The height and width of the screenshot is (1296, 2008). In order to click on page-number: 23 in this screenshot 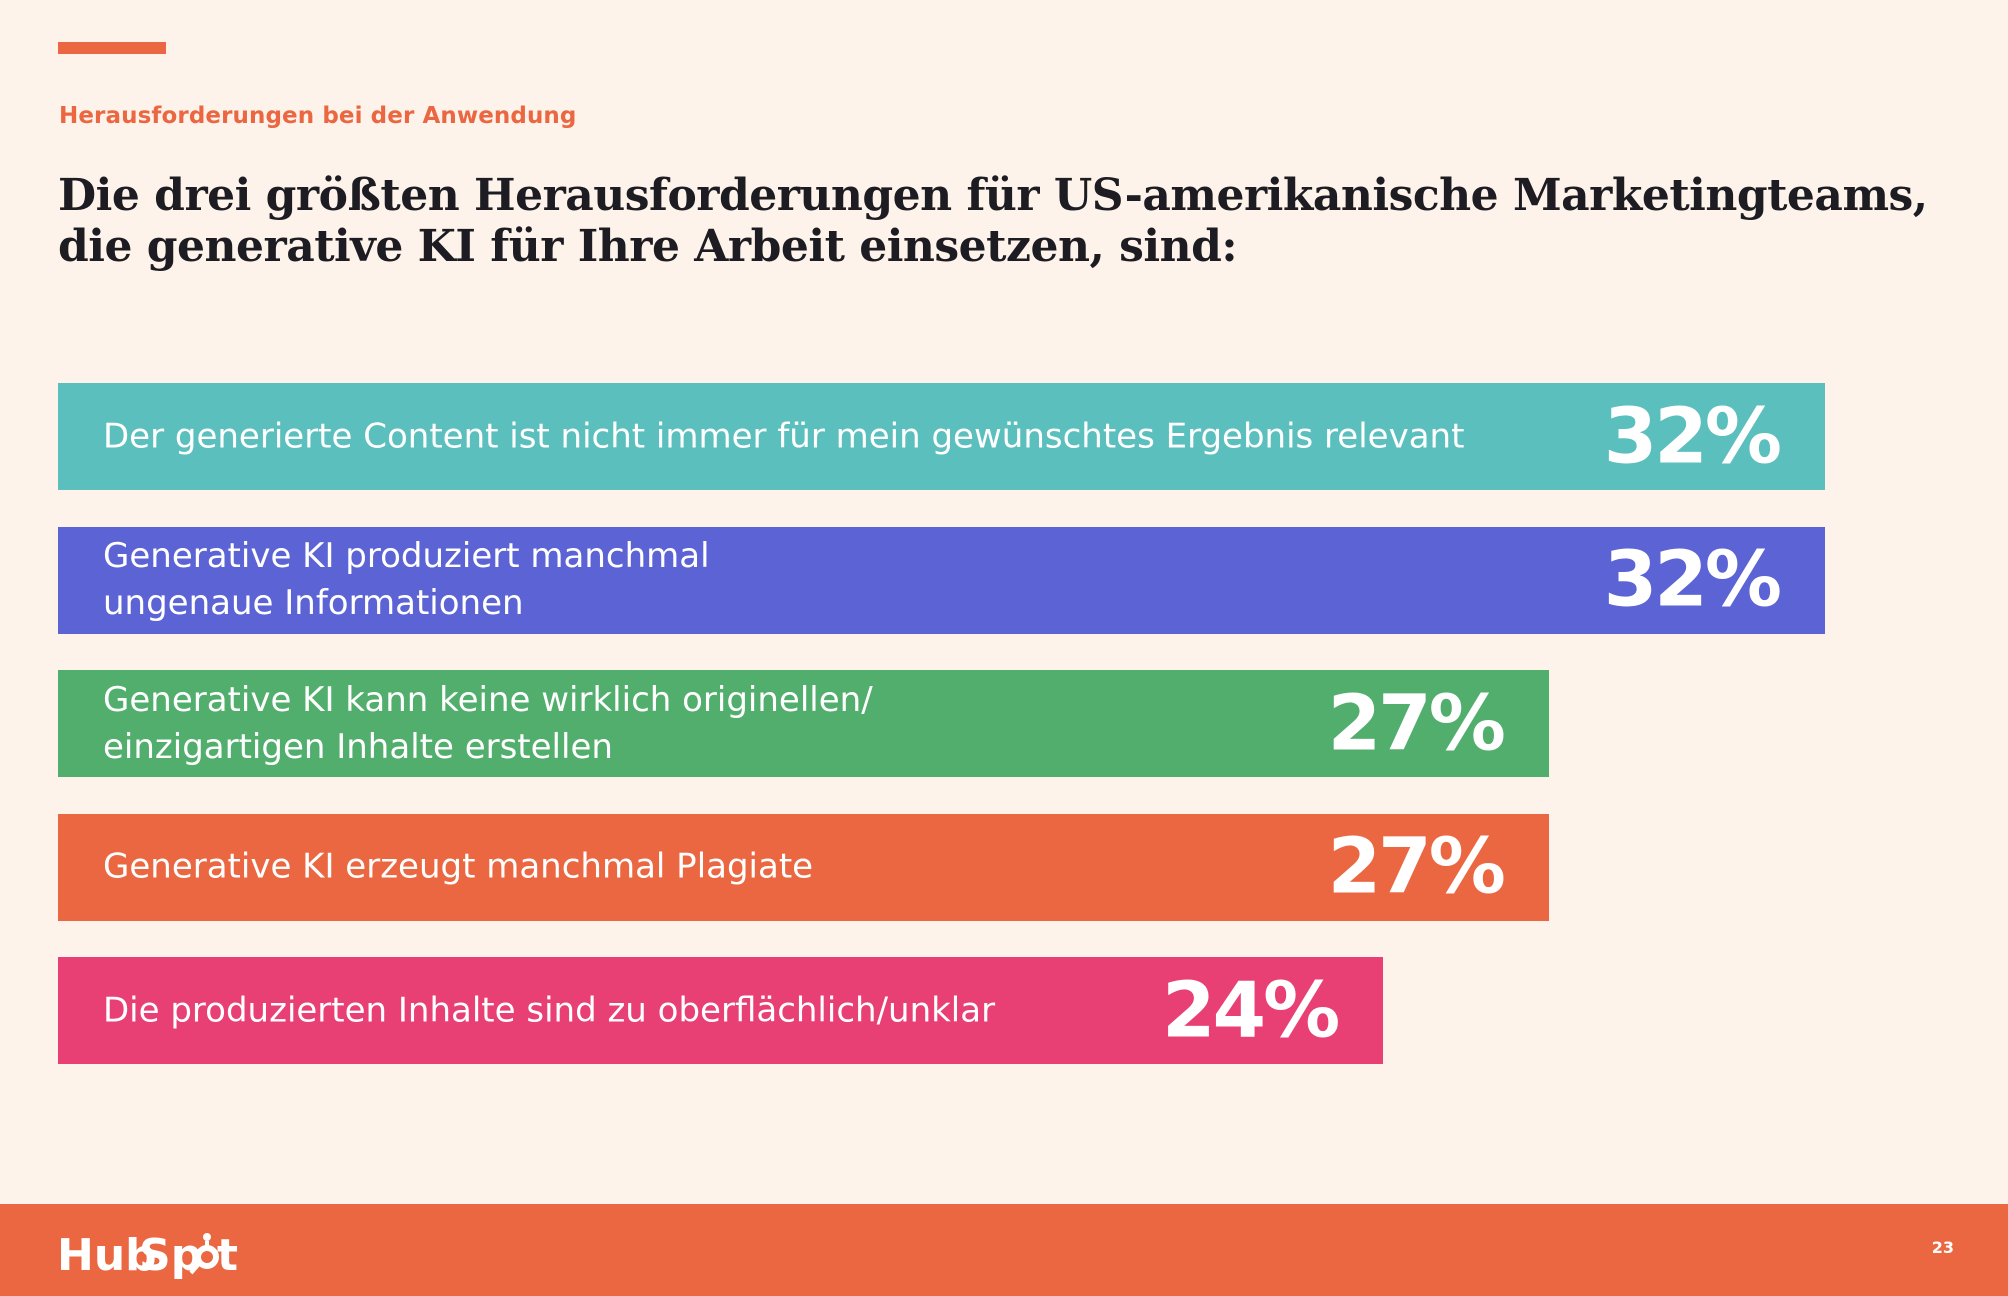, I will do `click(1942, 1247)`.